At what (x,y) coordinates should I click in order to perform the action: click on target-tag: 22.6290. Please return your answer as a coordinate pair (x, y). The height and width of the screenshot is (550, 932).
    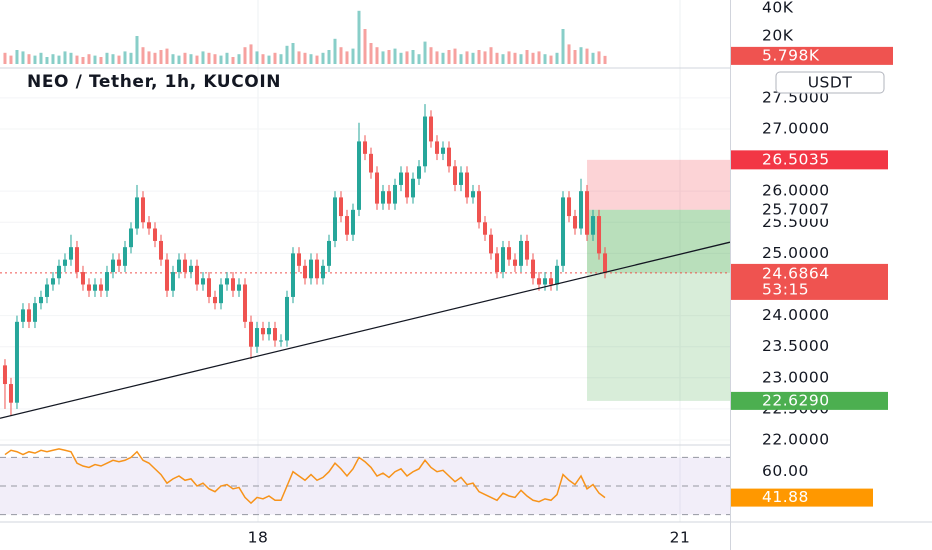
    Looking at the image, I should click on (796, 400).